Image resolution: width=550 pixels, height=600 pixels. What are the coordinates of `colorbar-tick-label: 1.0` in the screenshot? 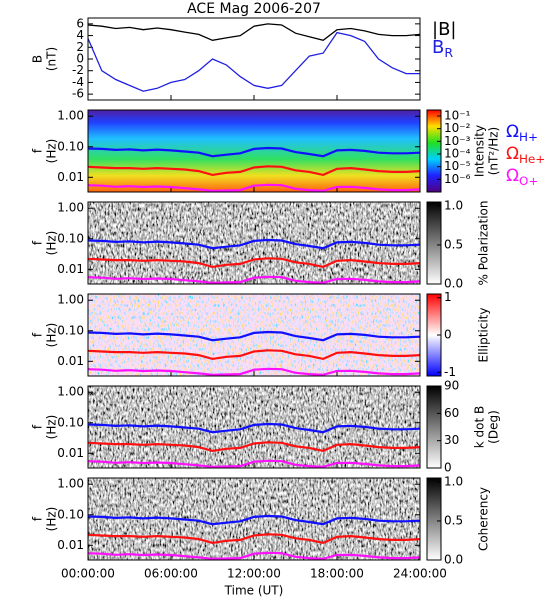 It's located at (453, 205).